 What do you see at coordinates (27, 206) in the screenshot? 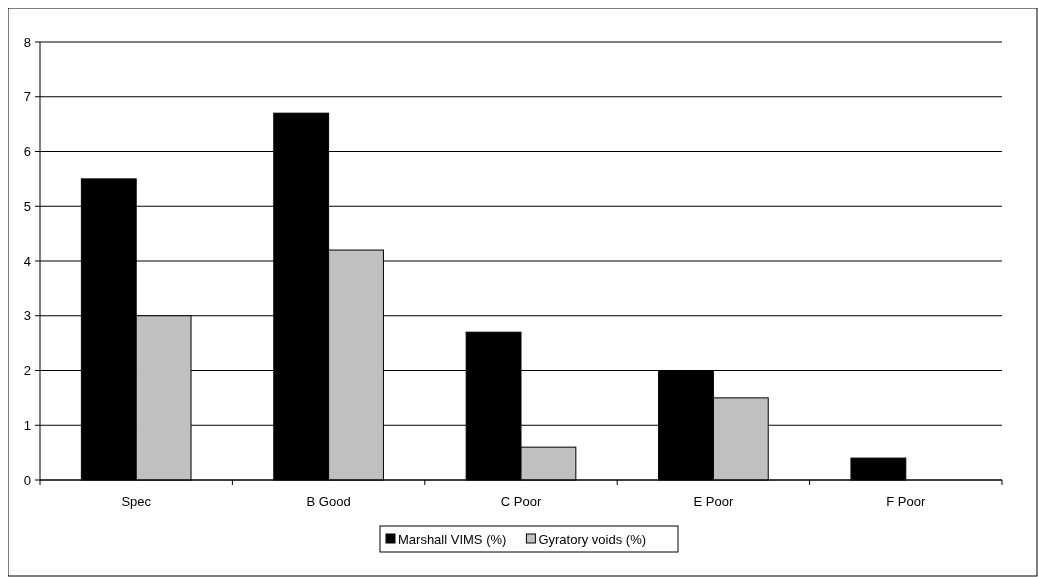
I see `y-tick-label: 5` at bounding box center [27, 206].